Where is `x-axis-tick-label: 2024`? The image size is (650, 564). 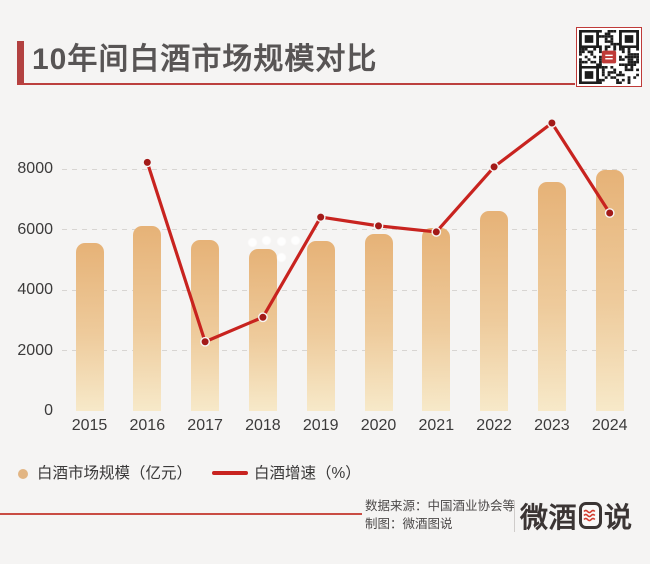 x-axis-tick-label: 2024 is located at coordinates (609, 425).